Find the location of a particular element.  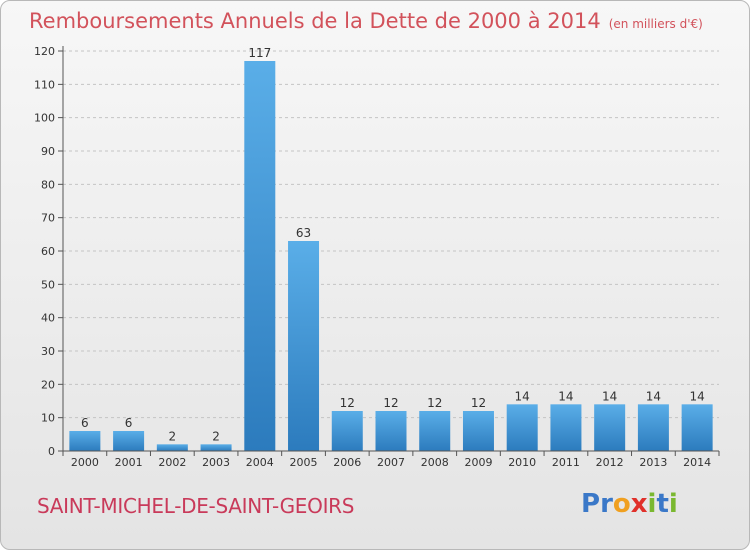

data-label-2011: 14 is located at coordinates (565, 396).